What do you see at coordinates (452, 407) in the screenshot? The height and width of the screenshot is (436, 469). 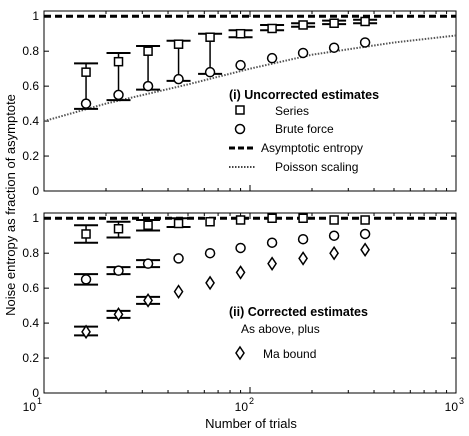 I see `x-tick-label-1000: 10` at bounding box center [452, 407].